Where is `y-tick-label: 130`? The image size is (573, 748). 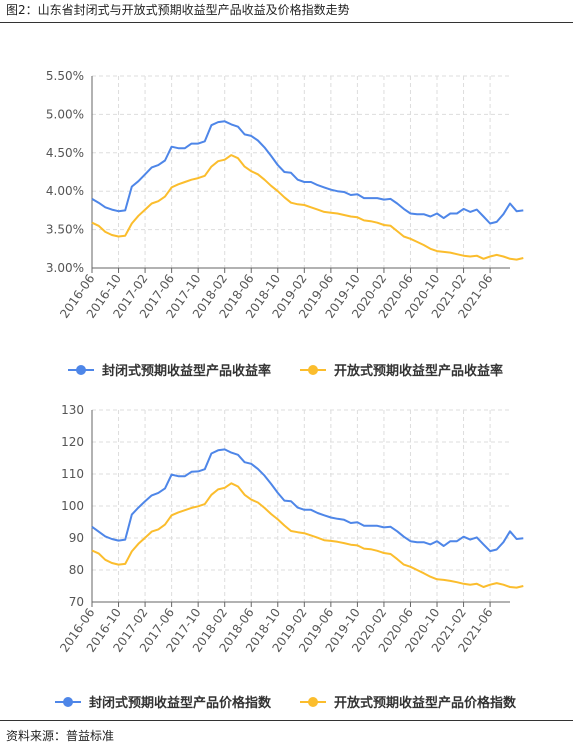 y-tick-label: 130 is located at coordinates (72, 410).